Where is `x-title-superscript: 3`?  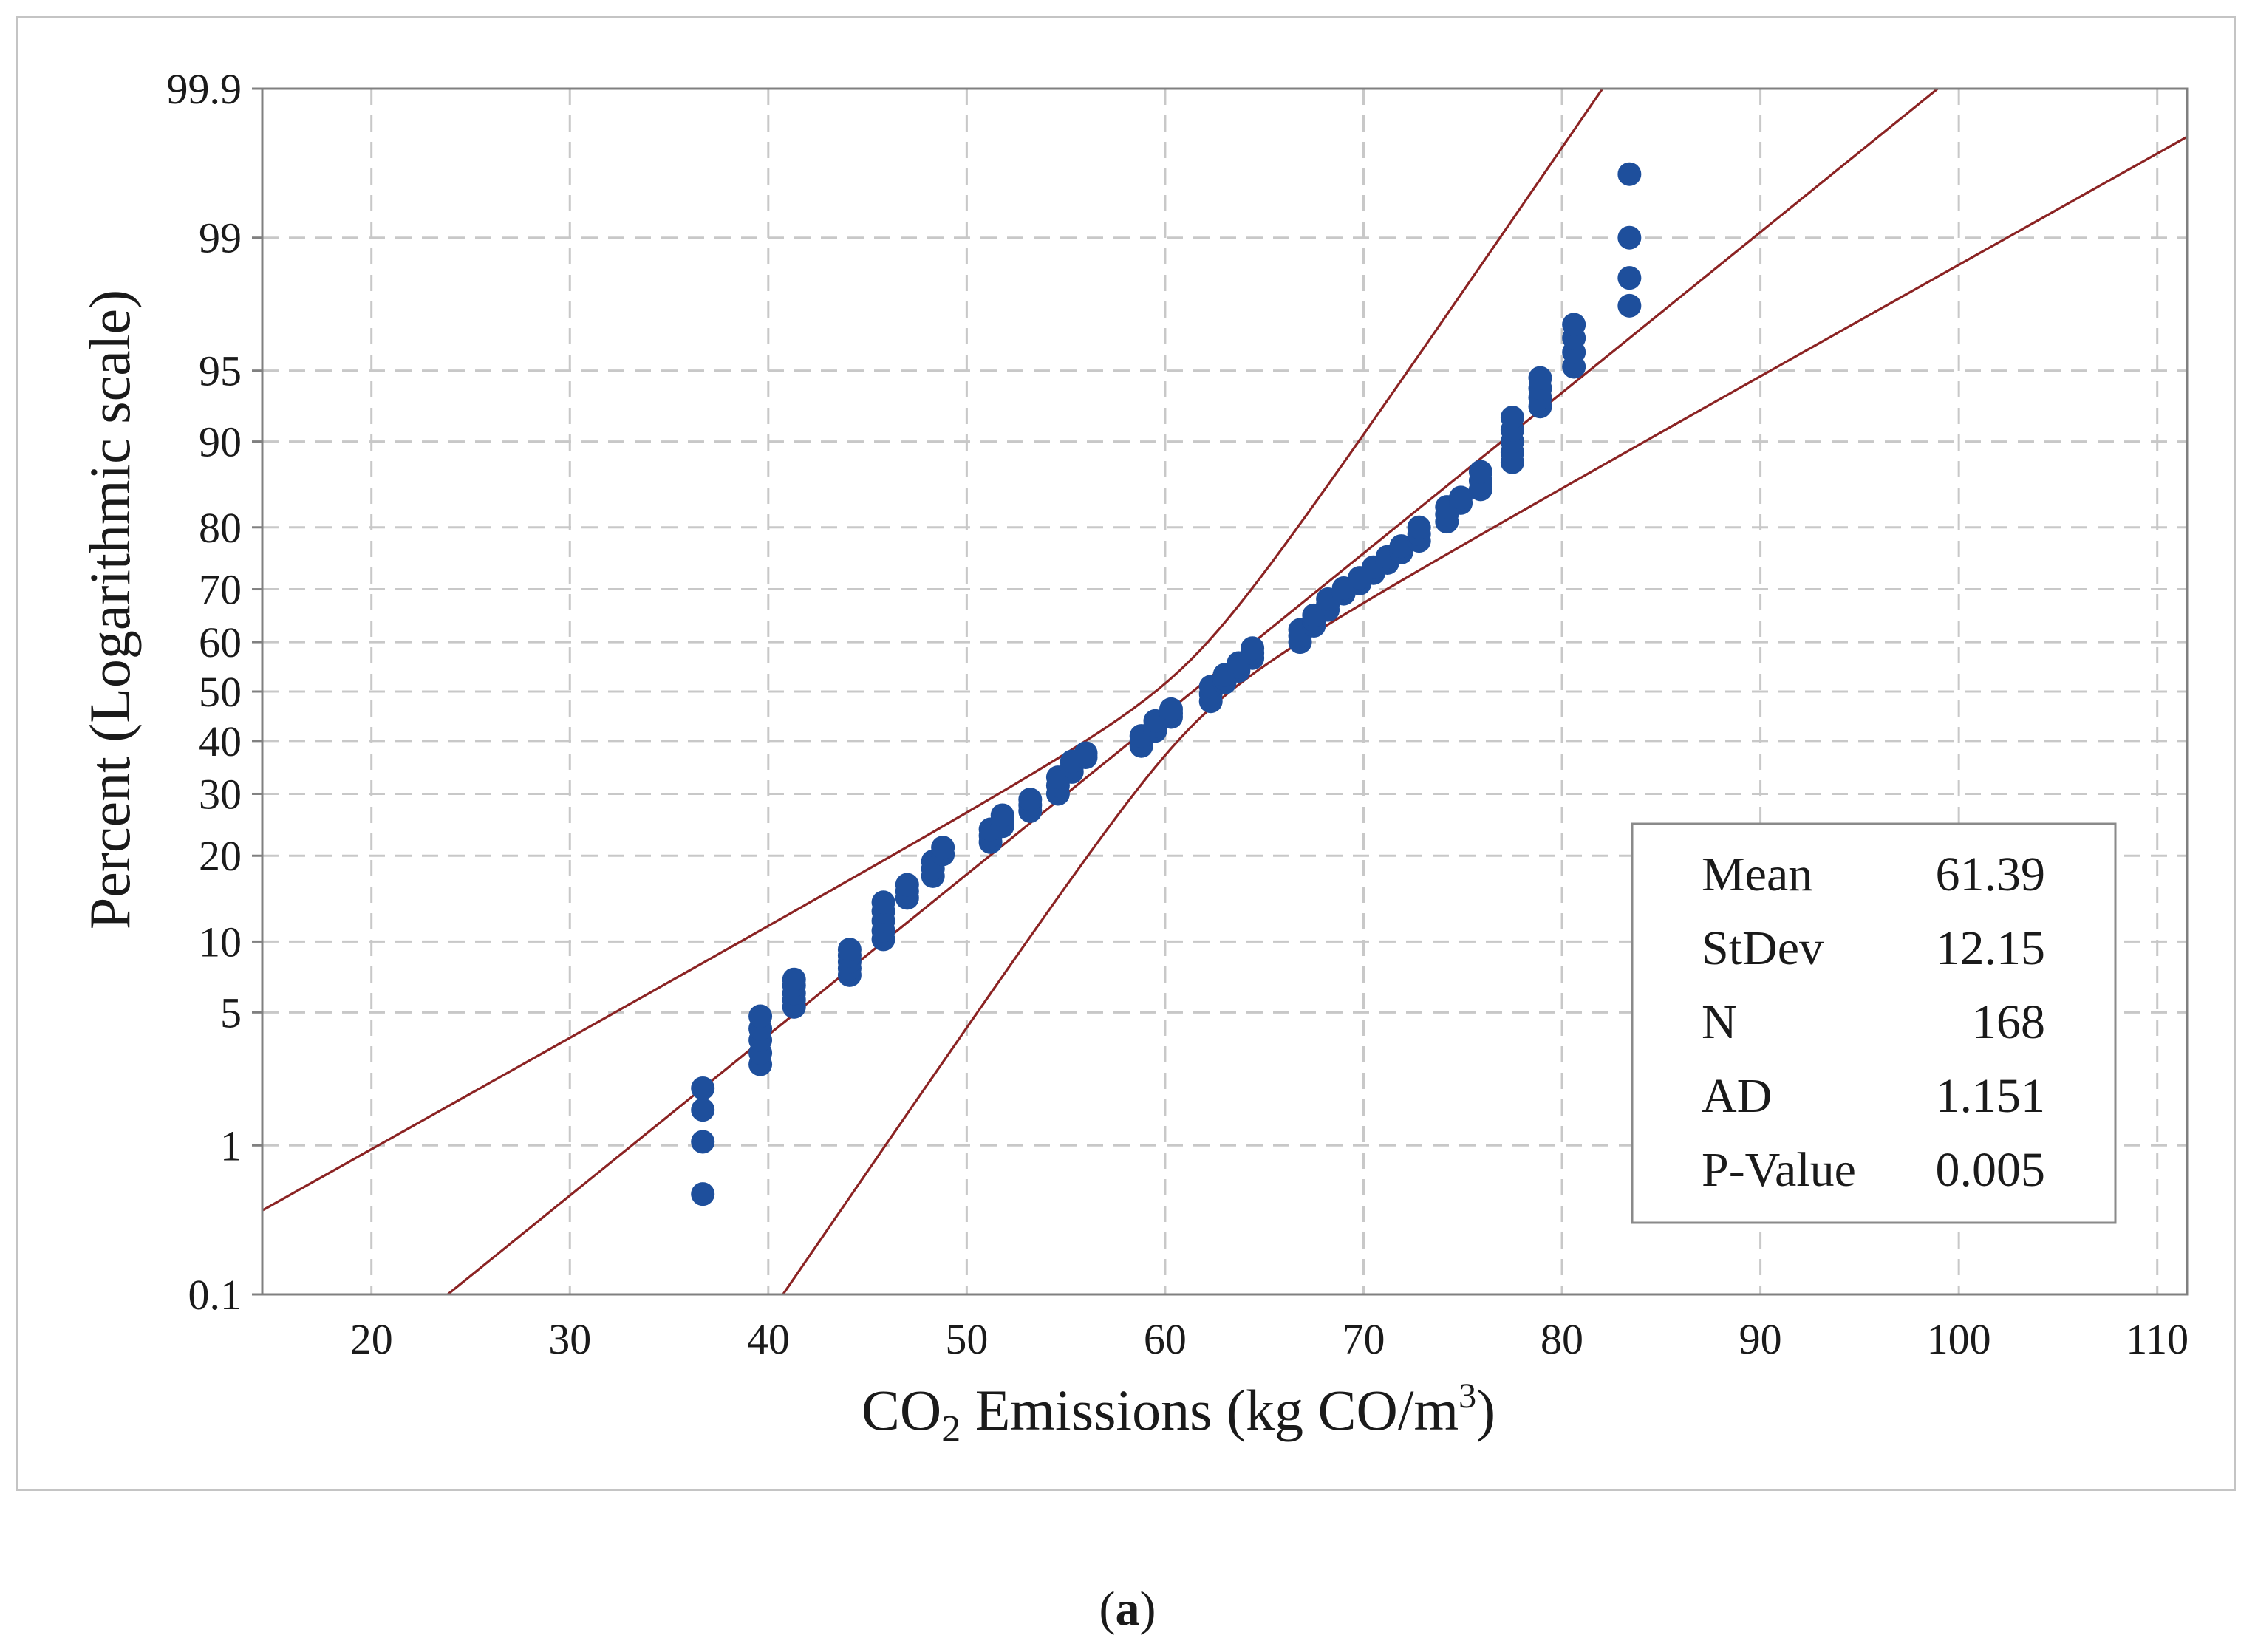
x-title-superscript: 3 is located at coordinates (1467, 1396).